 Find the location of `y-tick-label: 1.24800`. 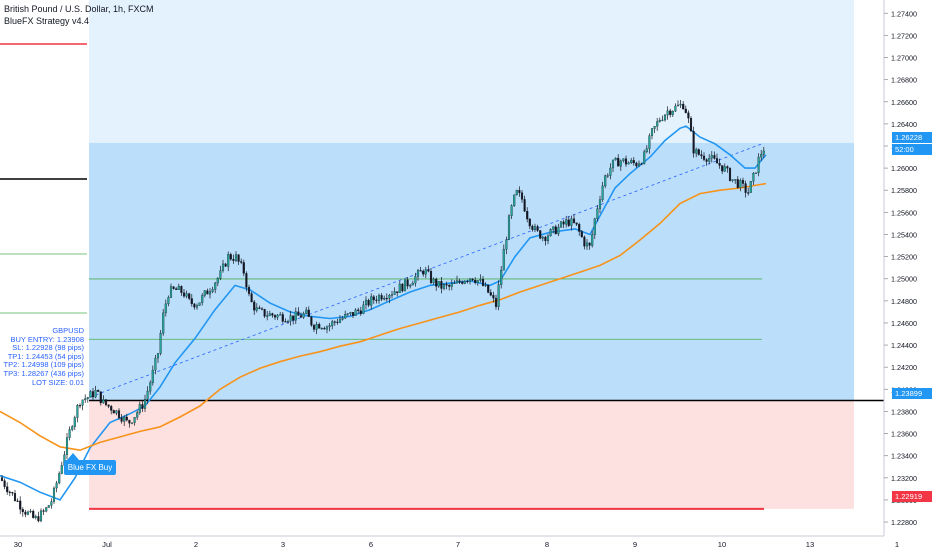

y-tick-label: 1.24800 is located at coordinates (904, 301).